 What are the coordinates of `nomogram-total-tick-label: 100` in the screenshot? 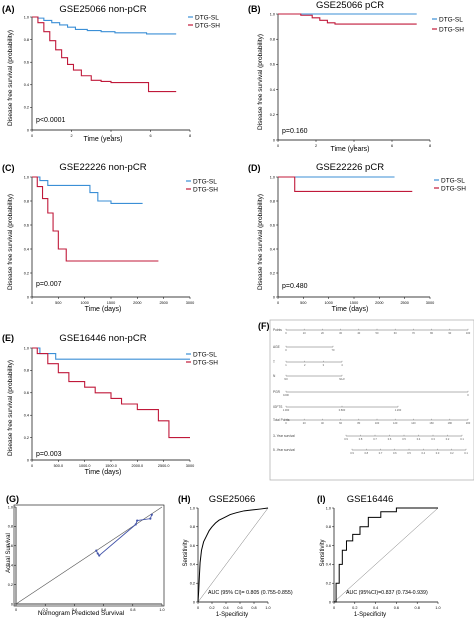 It's located at (377, 423).